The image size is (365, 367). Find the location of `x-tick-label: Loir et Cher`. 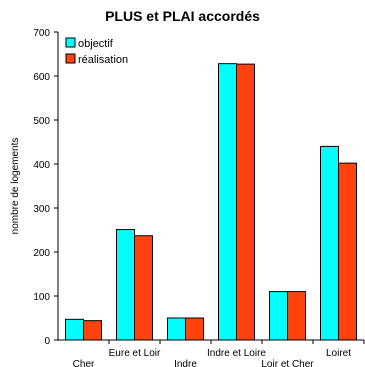

x-tick-label: Loir et Cher is located at coordinates (287, 363).